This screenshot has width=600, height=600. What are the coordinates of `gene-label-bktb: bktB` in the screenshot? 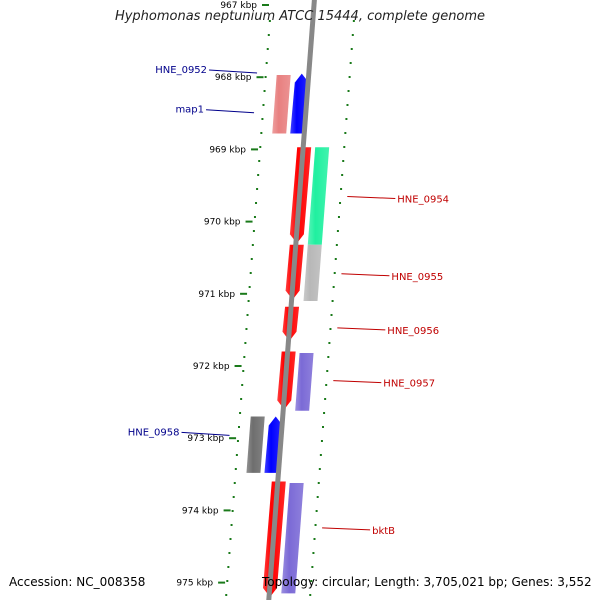 It's located at (383, 531).